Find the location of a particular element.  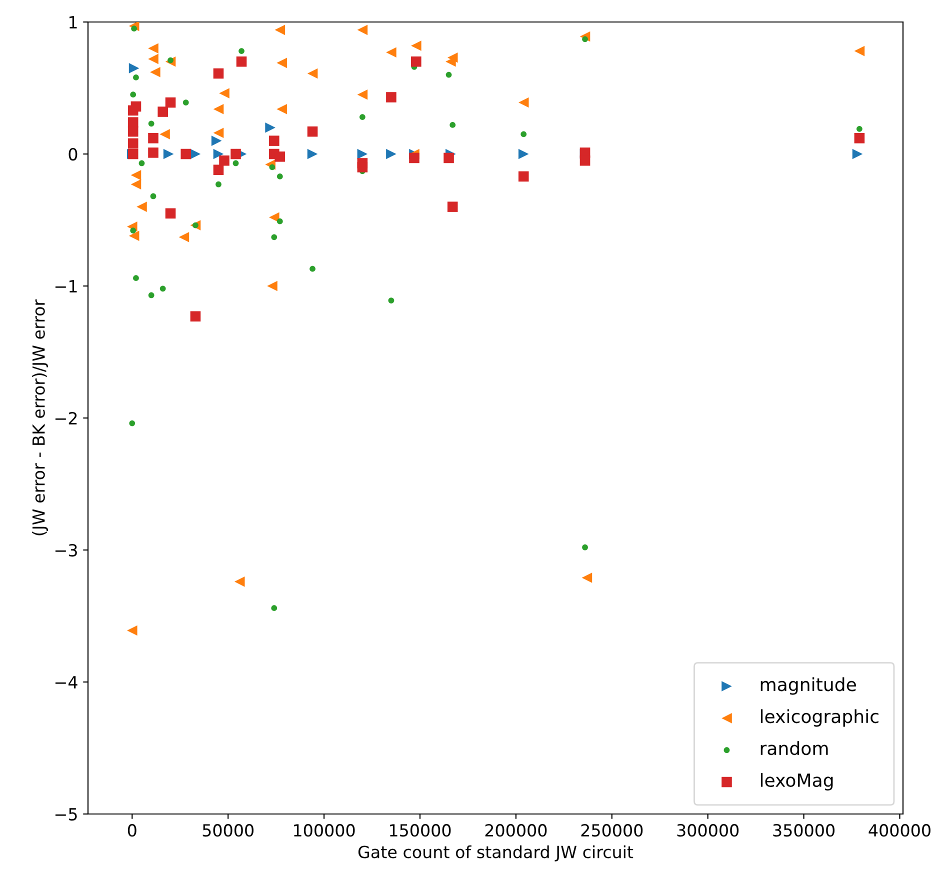

x-tick-label: 300000 is located at coordinates (708, 830).